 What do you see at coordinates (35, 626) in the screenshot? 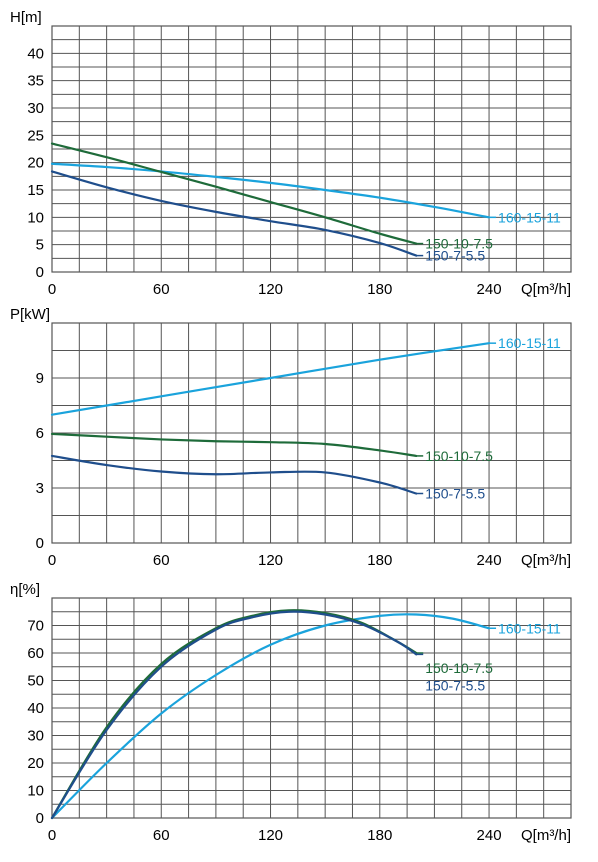
I see `y-tick-label: 70` at bounding box center [35, 626].